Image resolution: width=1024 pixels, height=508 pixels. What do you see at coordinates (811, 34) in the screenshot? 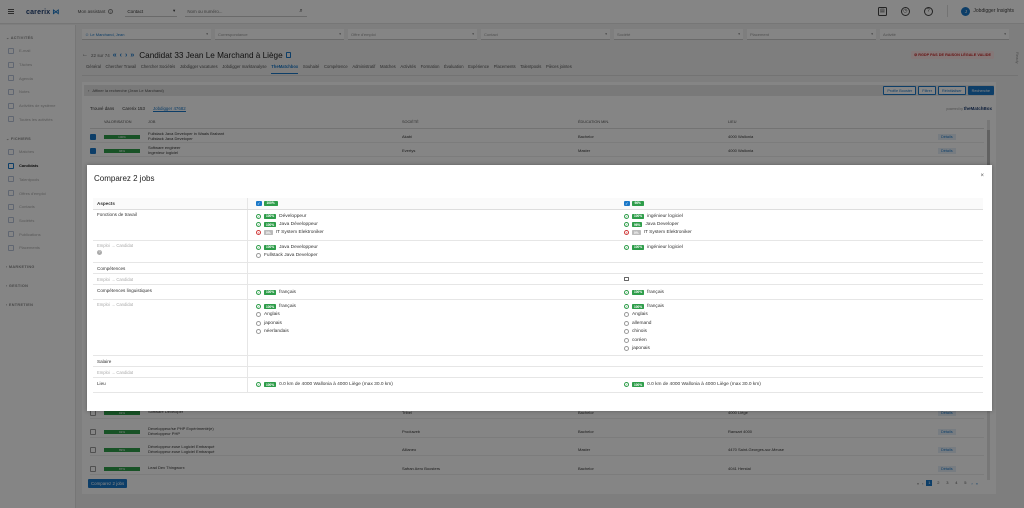
I see `filter-placement: Placement ▾` at bounding box center [811, 34].